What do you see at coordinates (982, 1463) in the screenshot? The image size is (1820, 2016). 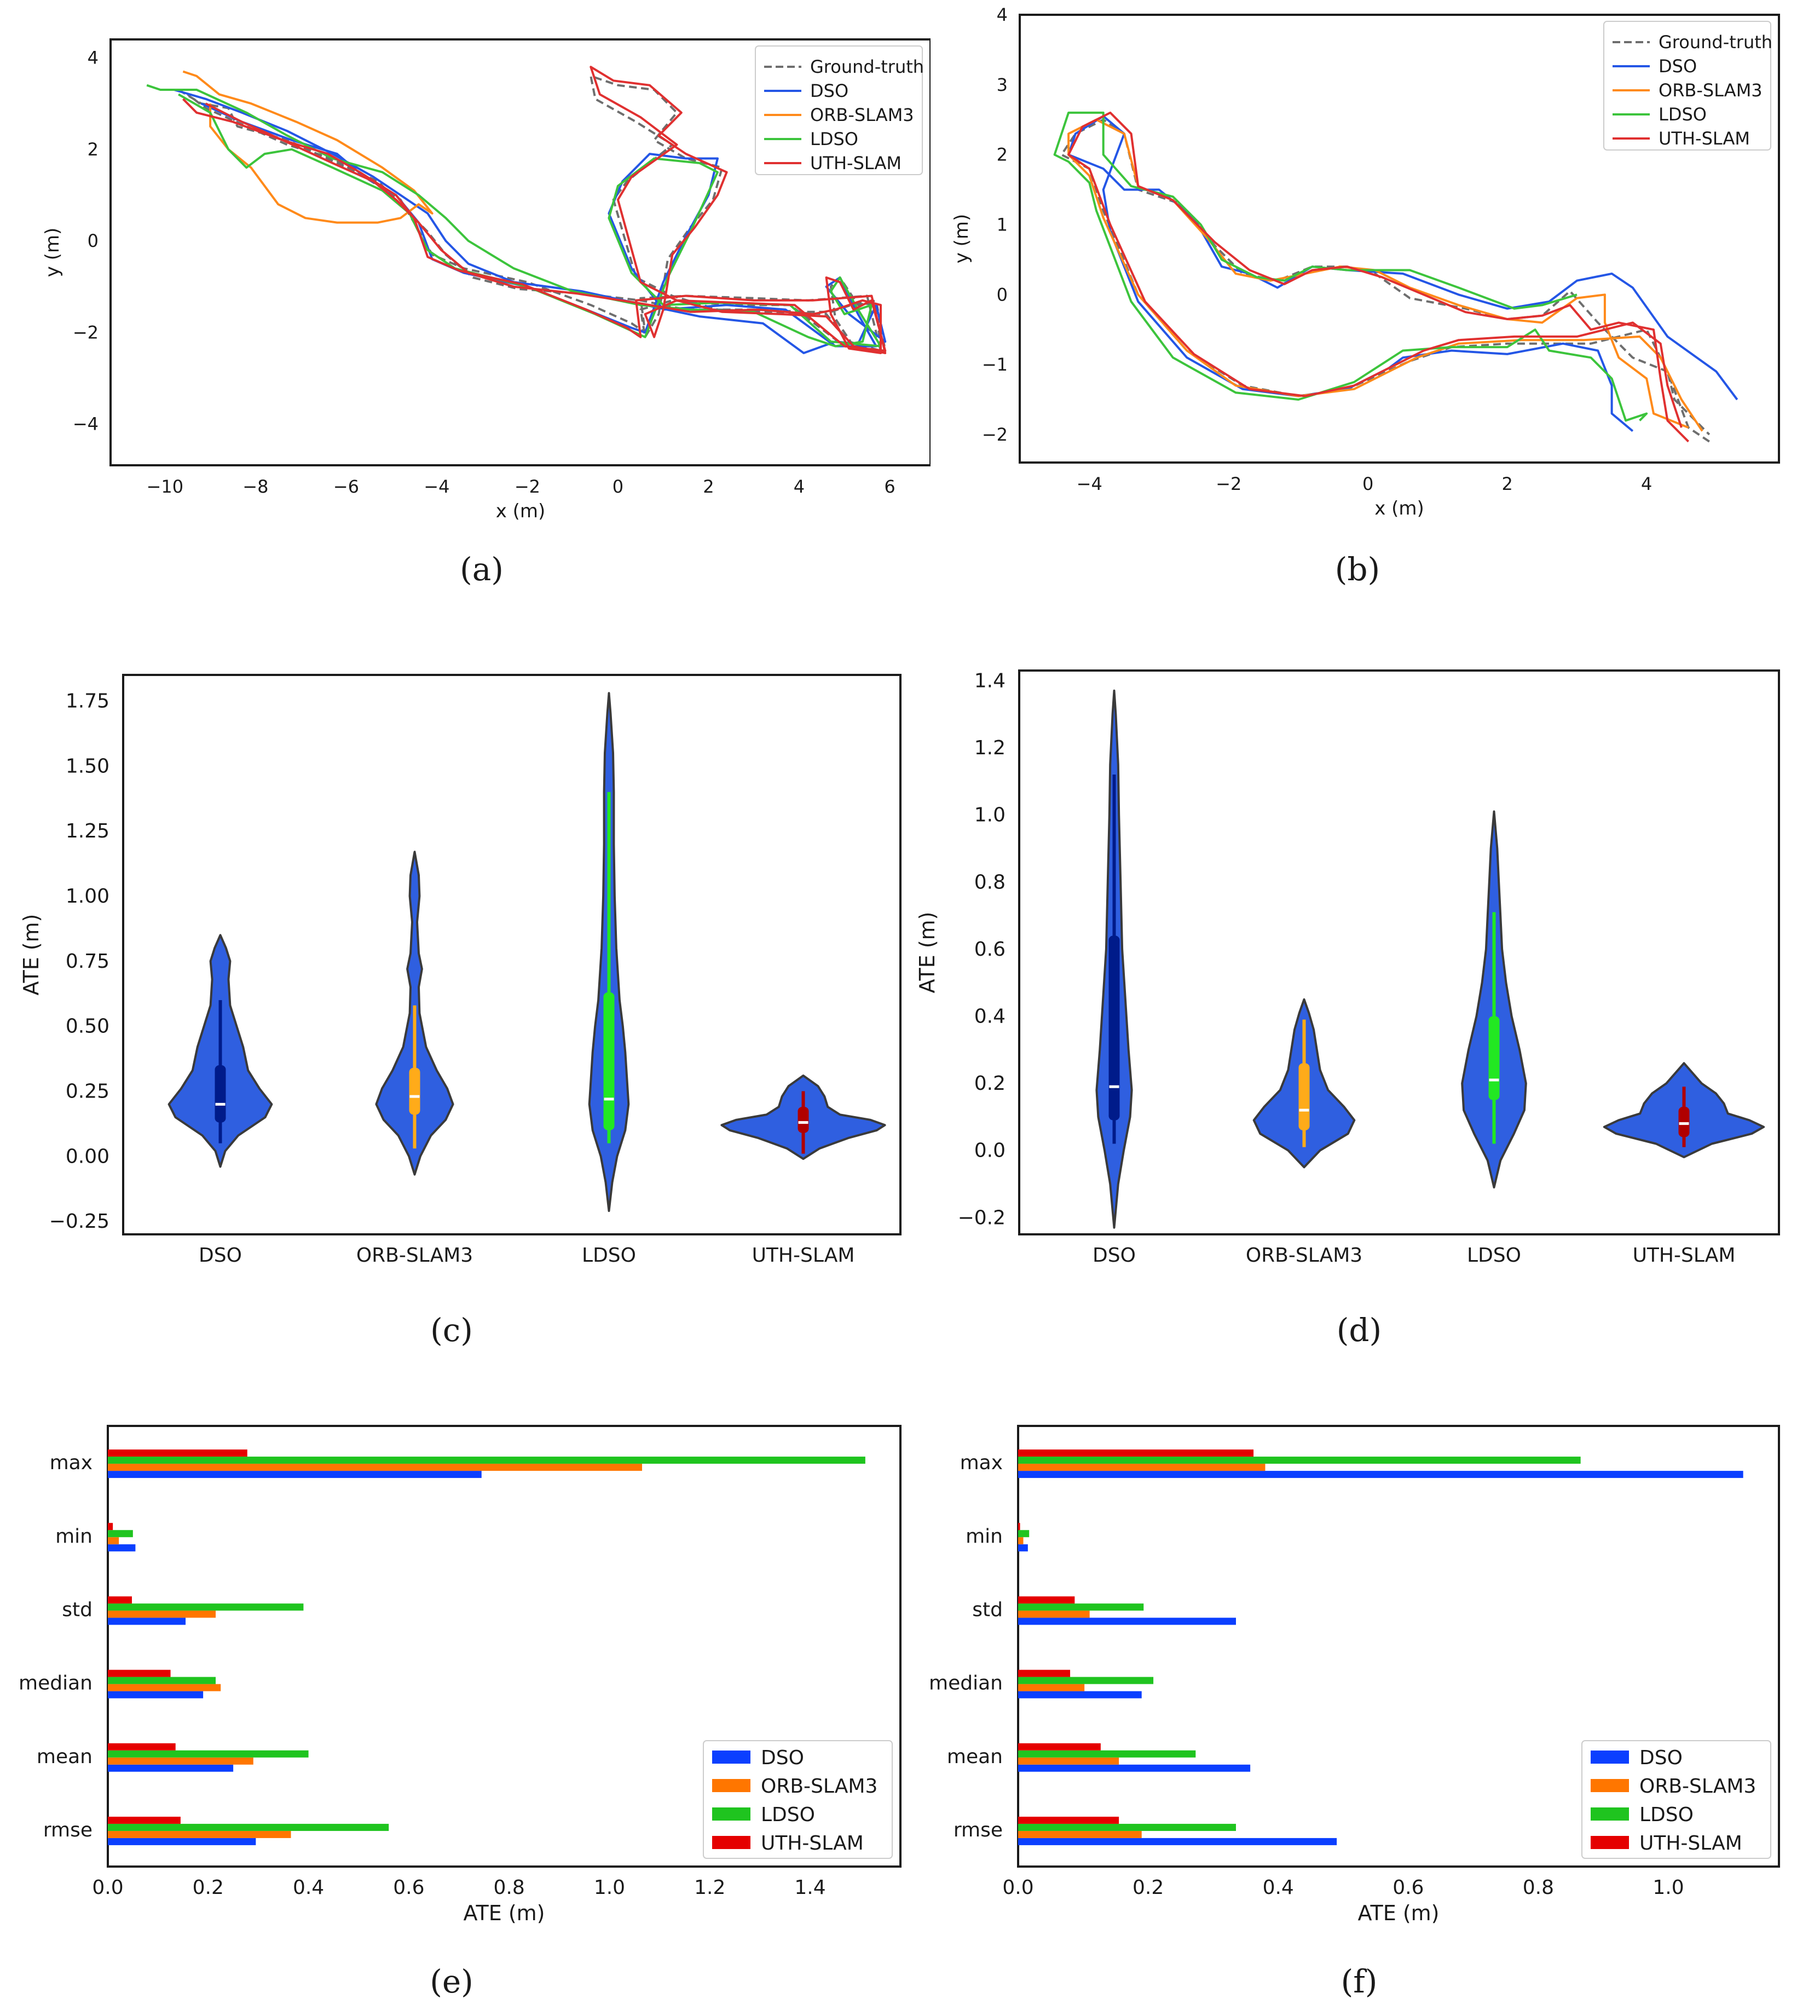 I see `y-category-label: max` at bounding box center [982, 1463].